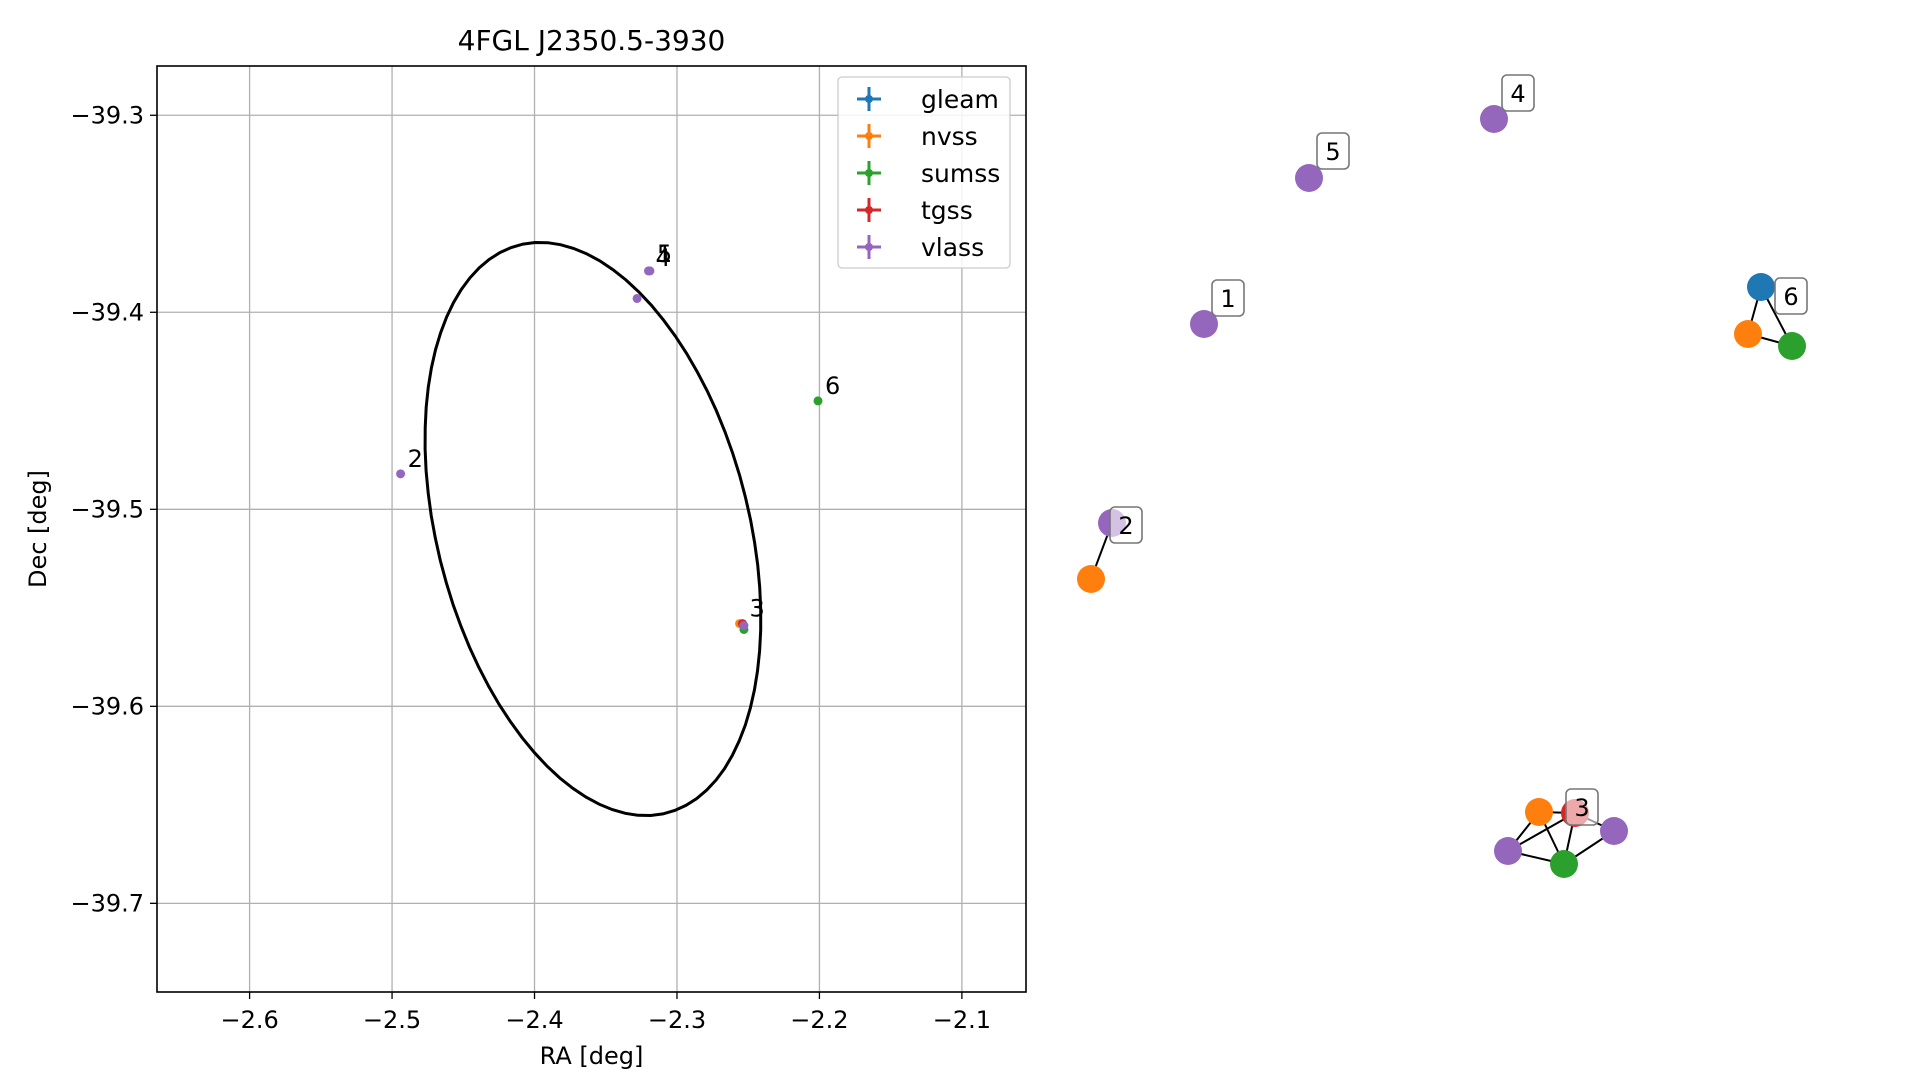  I want to click on x-tick-label: −2.6, so click(249, 1020).